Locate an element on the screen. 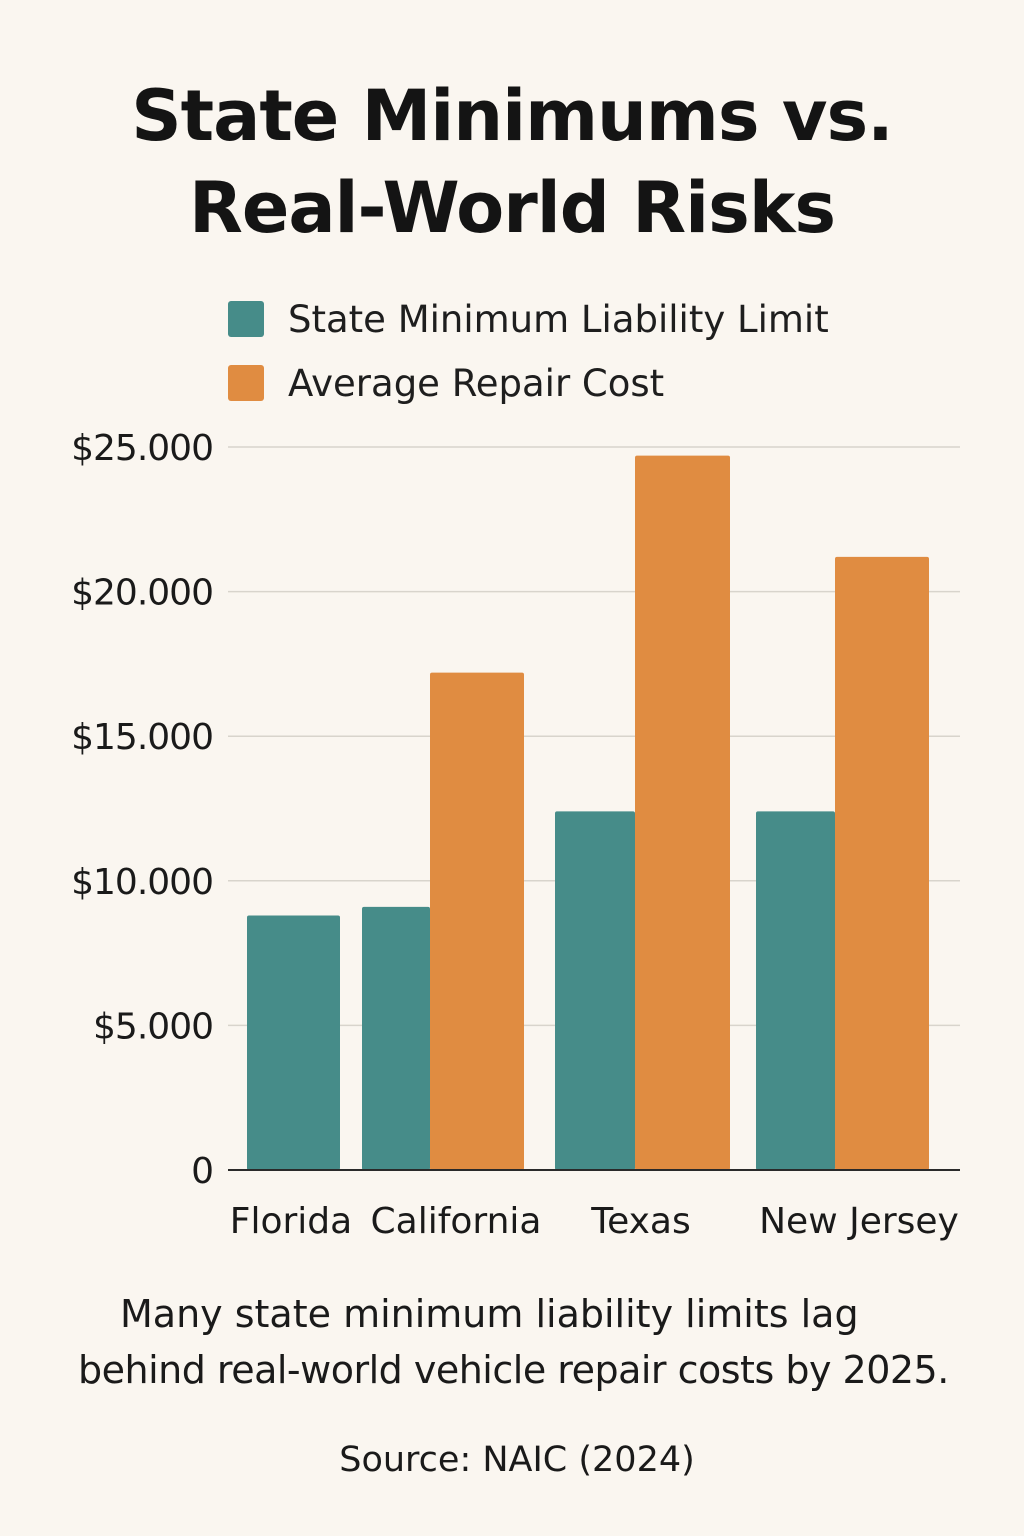 This screenshot has height=1536, width=1024. y-tick-label: $20.000 is located at coordinates (142, 593).